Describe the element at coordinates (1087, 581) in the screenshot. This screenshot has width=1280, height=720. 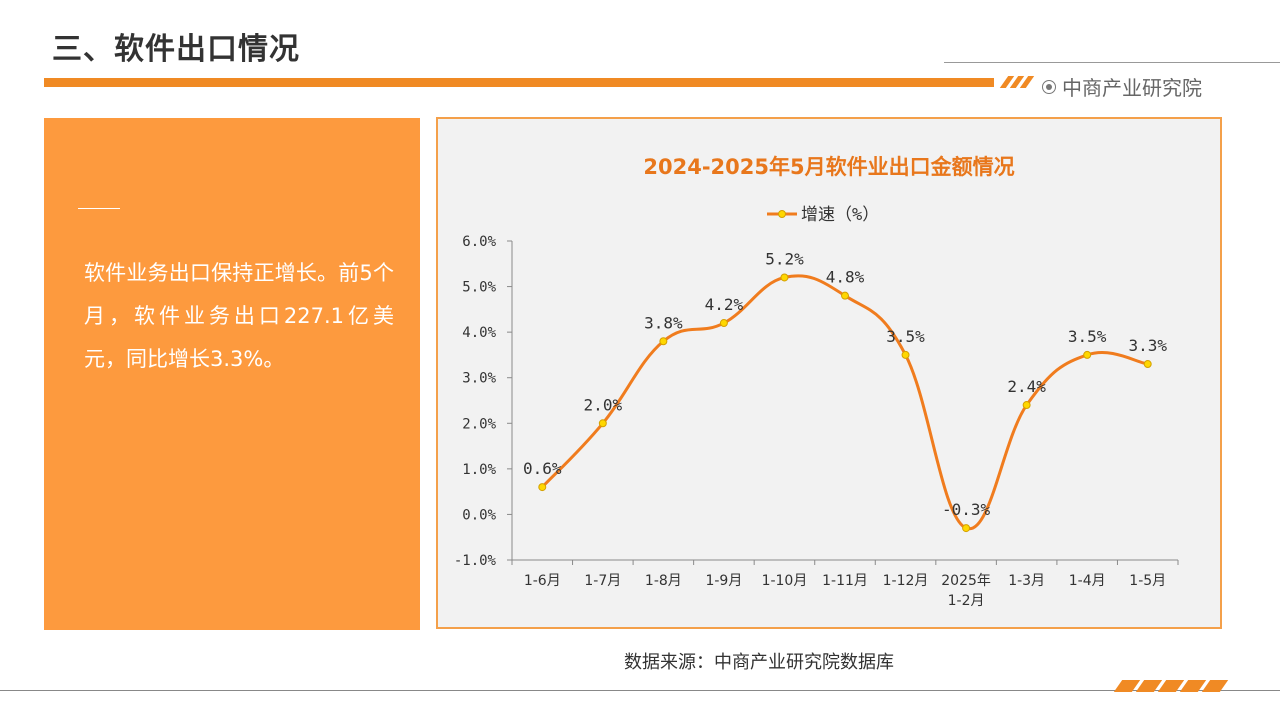
I see `x-tick-label: 1-4月` at that location.